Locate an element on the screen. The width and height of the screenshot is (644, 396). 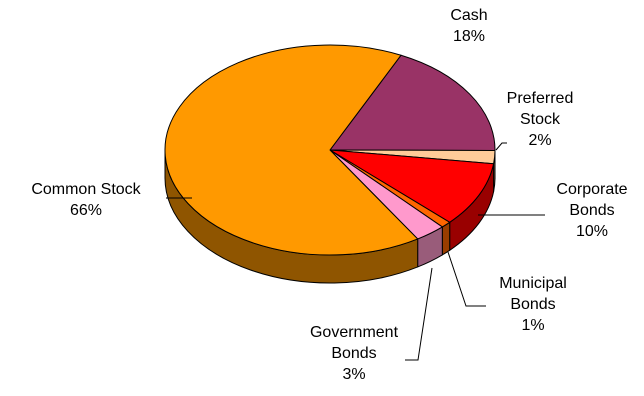
slice-label-line: 66% is located at coordinates (86, 210).